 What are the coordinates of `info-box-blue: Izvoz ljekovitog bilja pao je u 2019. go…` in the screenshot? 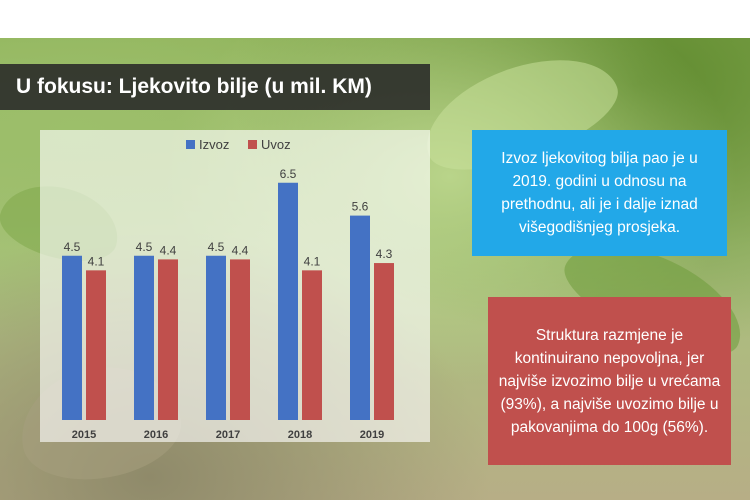 It's located at (599, 193).